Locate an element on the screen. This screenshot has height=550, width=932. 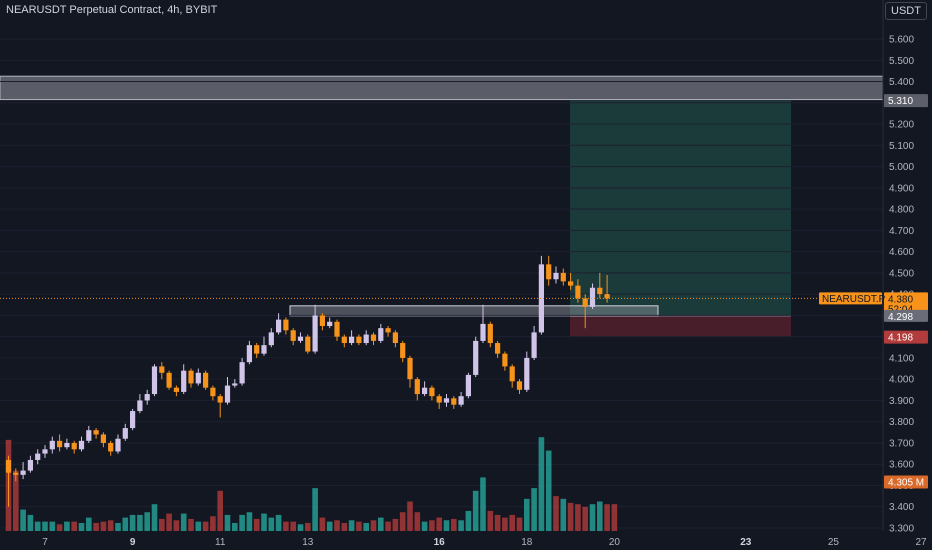
price-tick-label: 4.100 is located at coordinates (901, 358).